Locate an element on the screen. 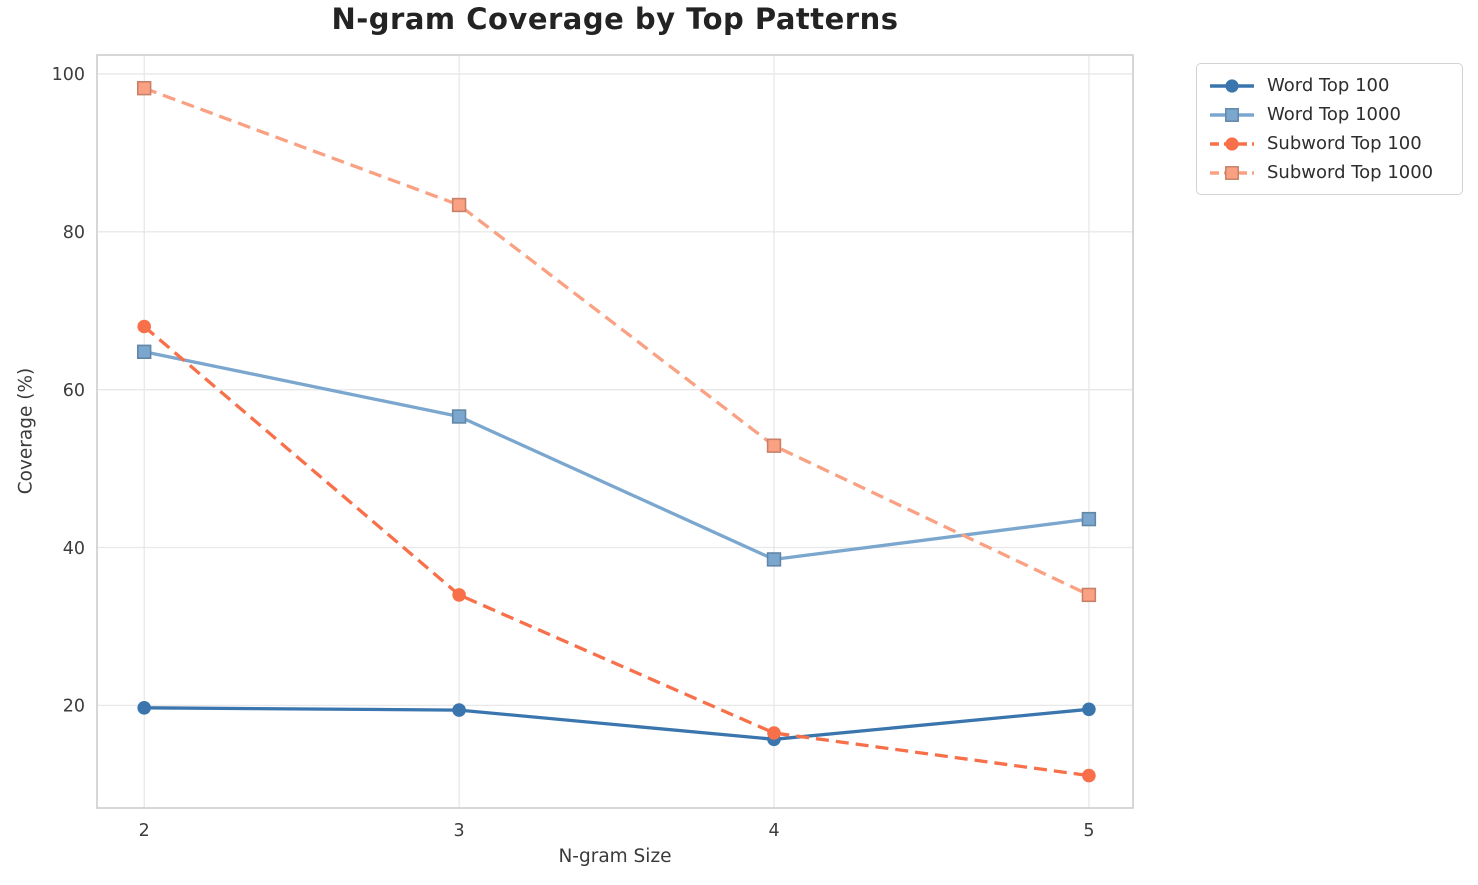  x-axis-label: N-gram Size is located at coordinates (615, 856).